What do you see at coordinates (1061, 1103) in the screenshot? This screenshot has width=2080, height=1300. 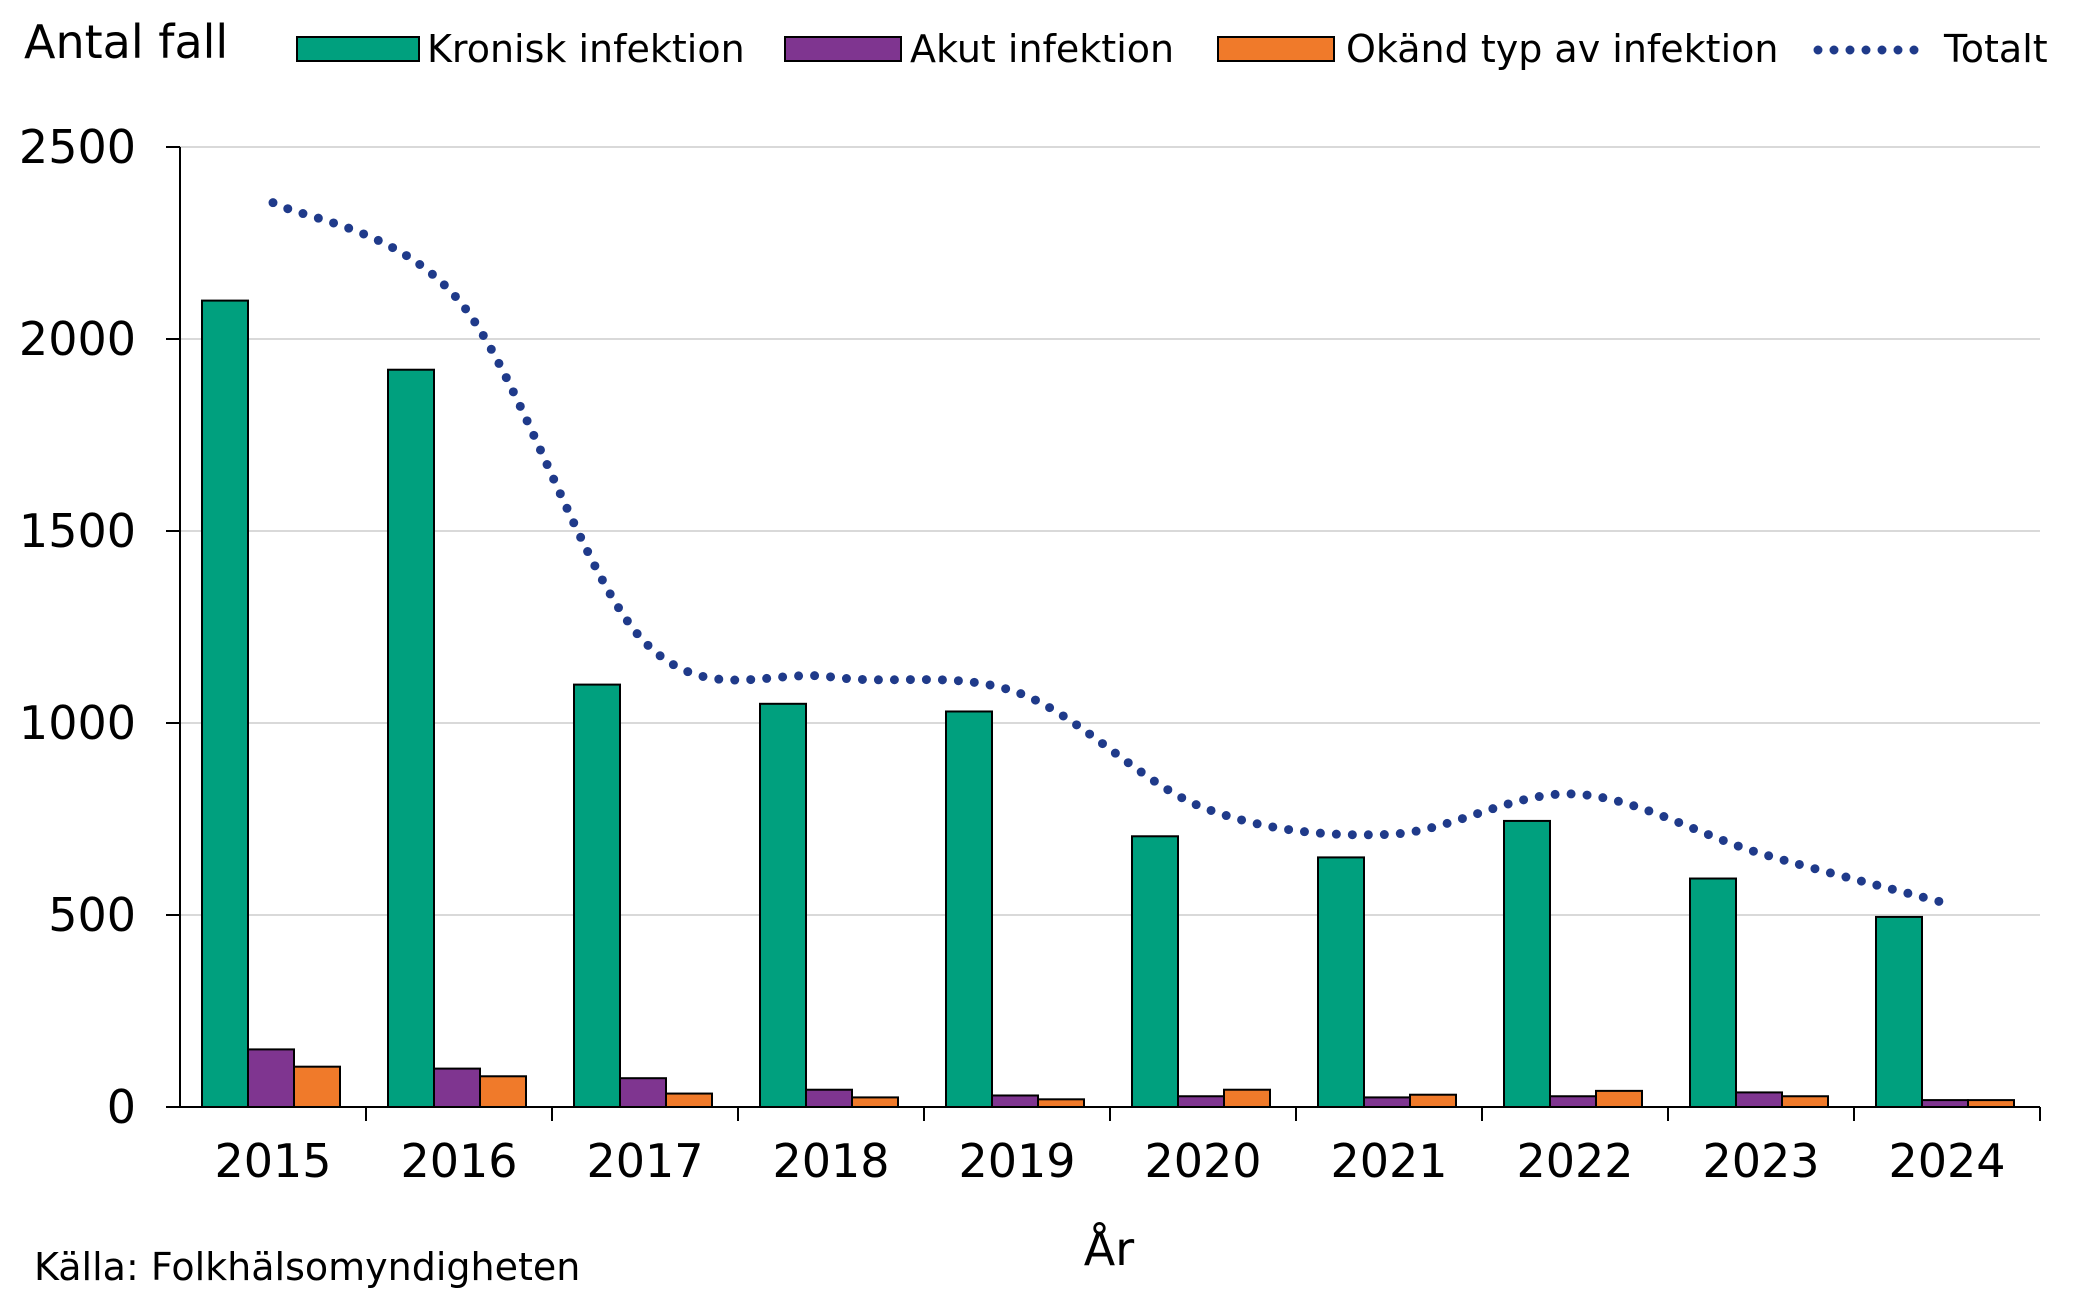 I see `bar-2-2019` at bounding box center [1061, 1103].